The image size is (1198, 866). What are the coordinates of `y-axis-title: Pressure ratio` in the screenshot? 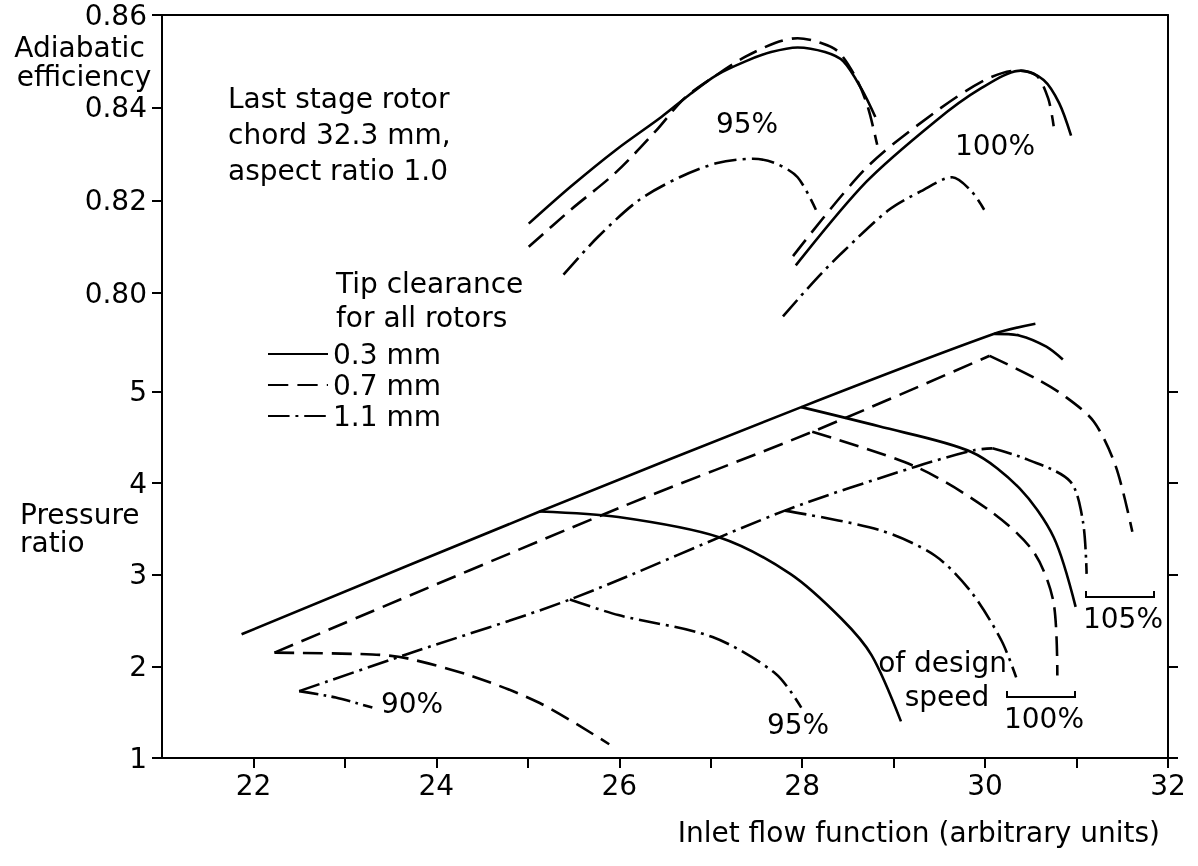 It's located at (84, 528).